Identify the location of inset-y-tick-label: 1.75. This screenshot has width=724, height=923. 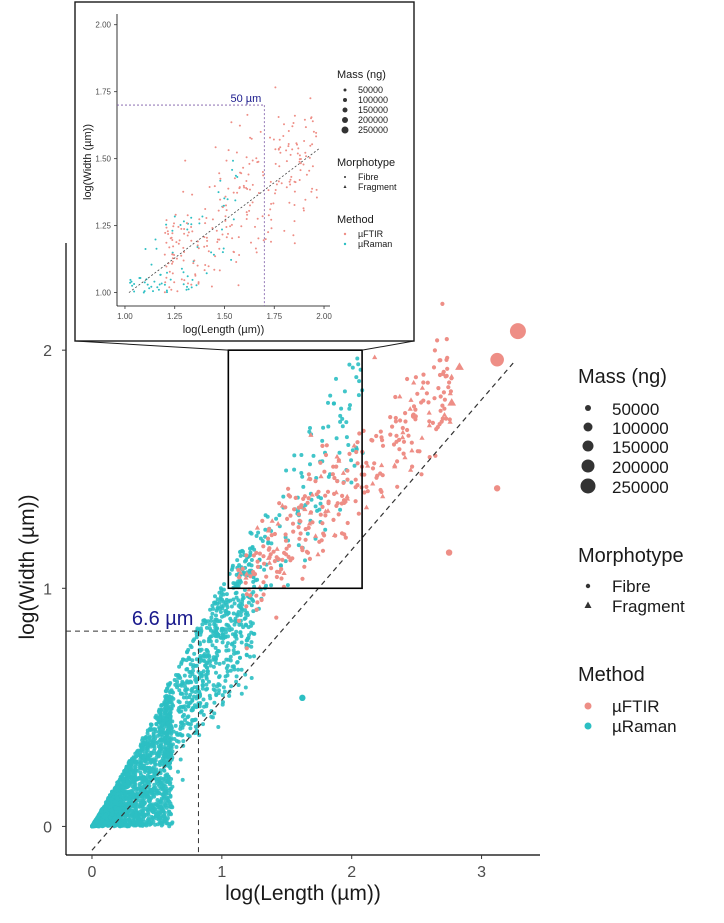
(103, 92).